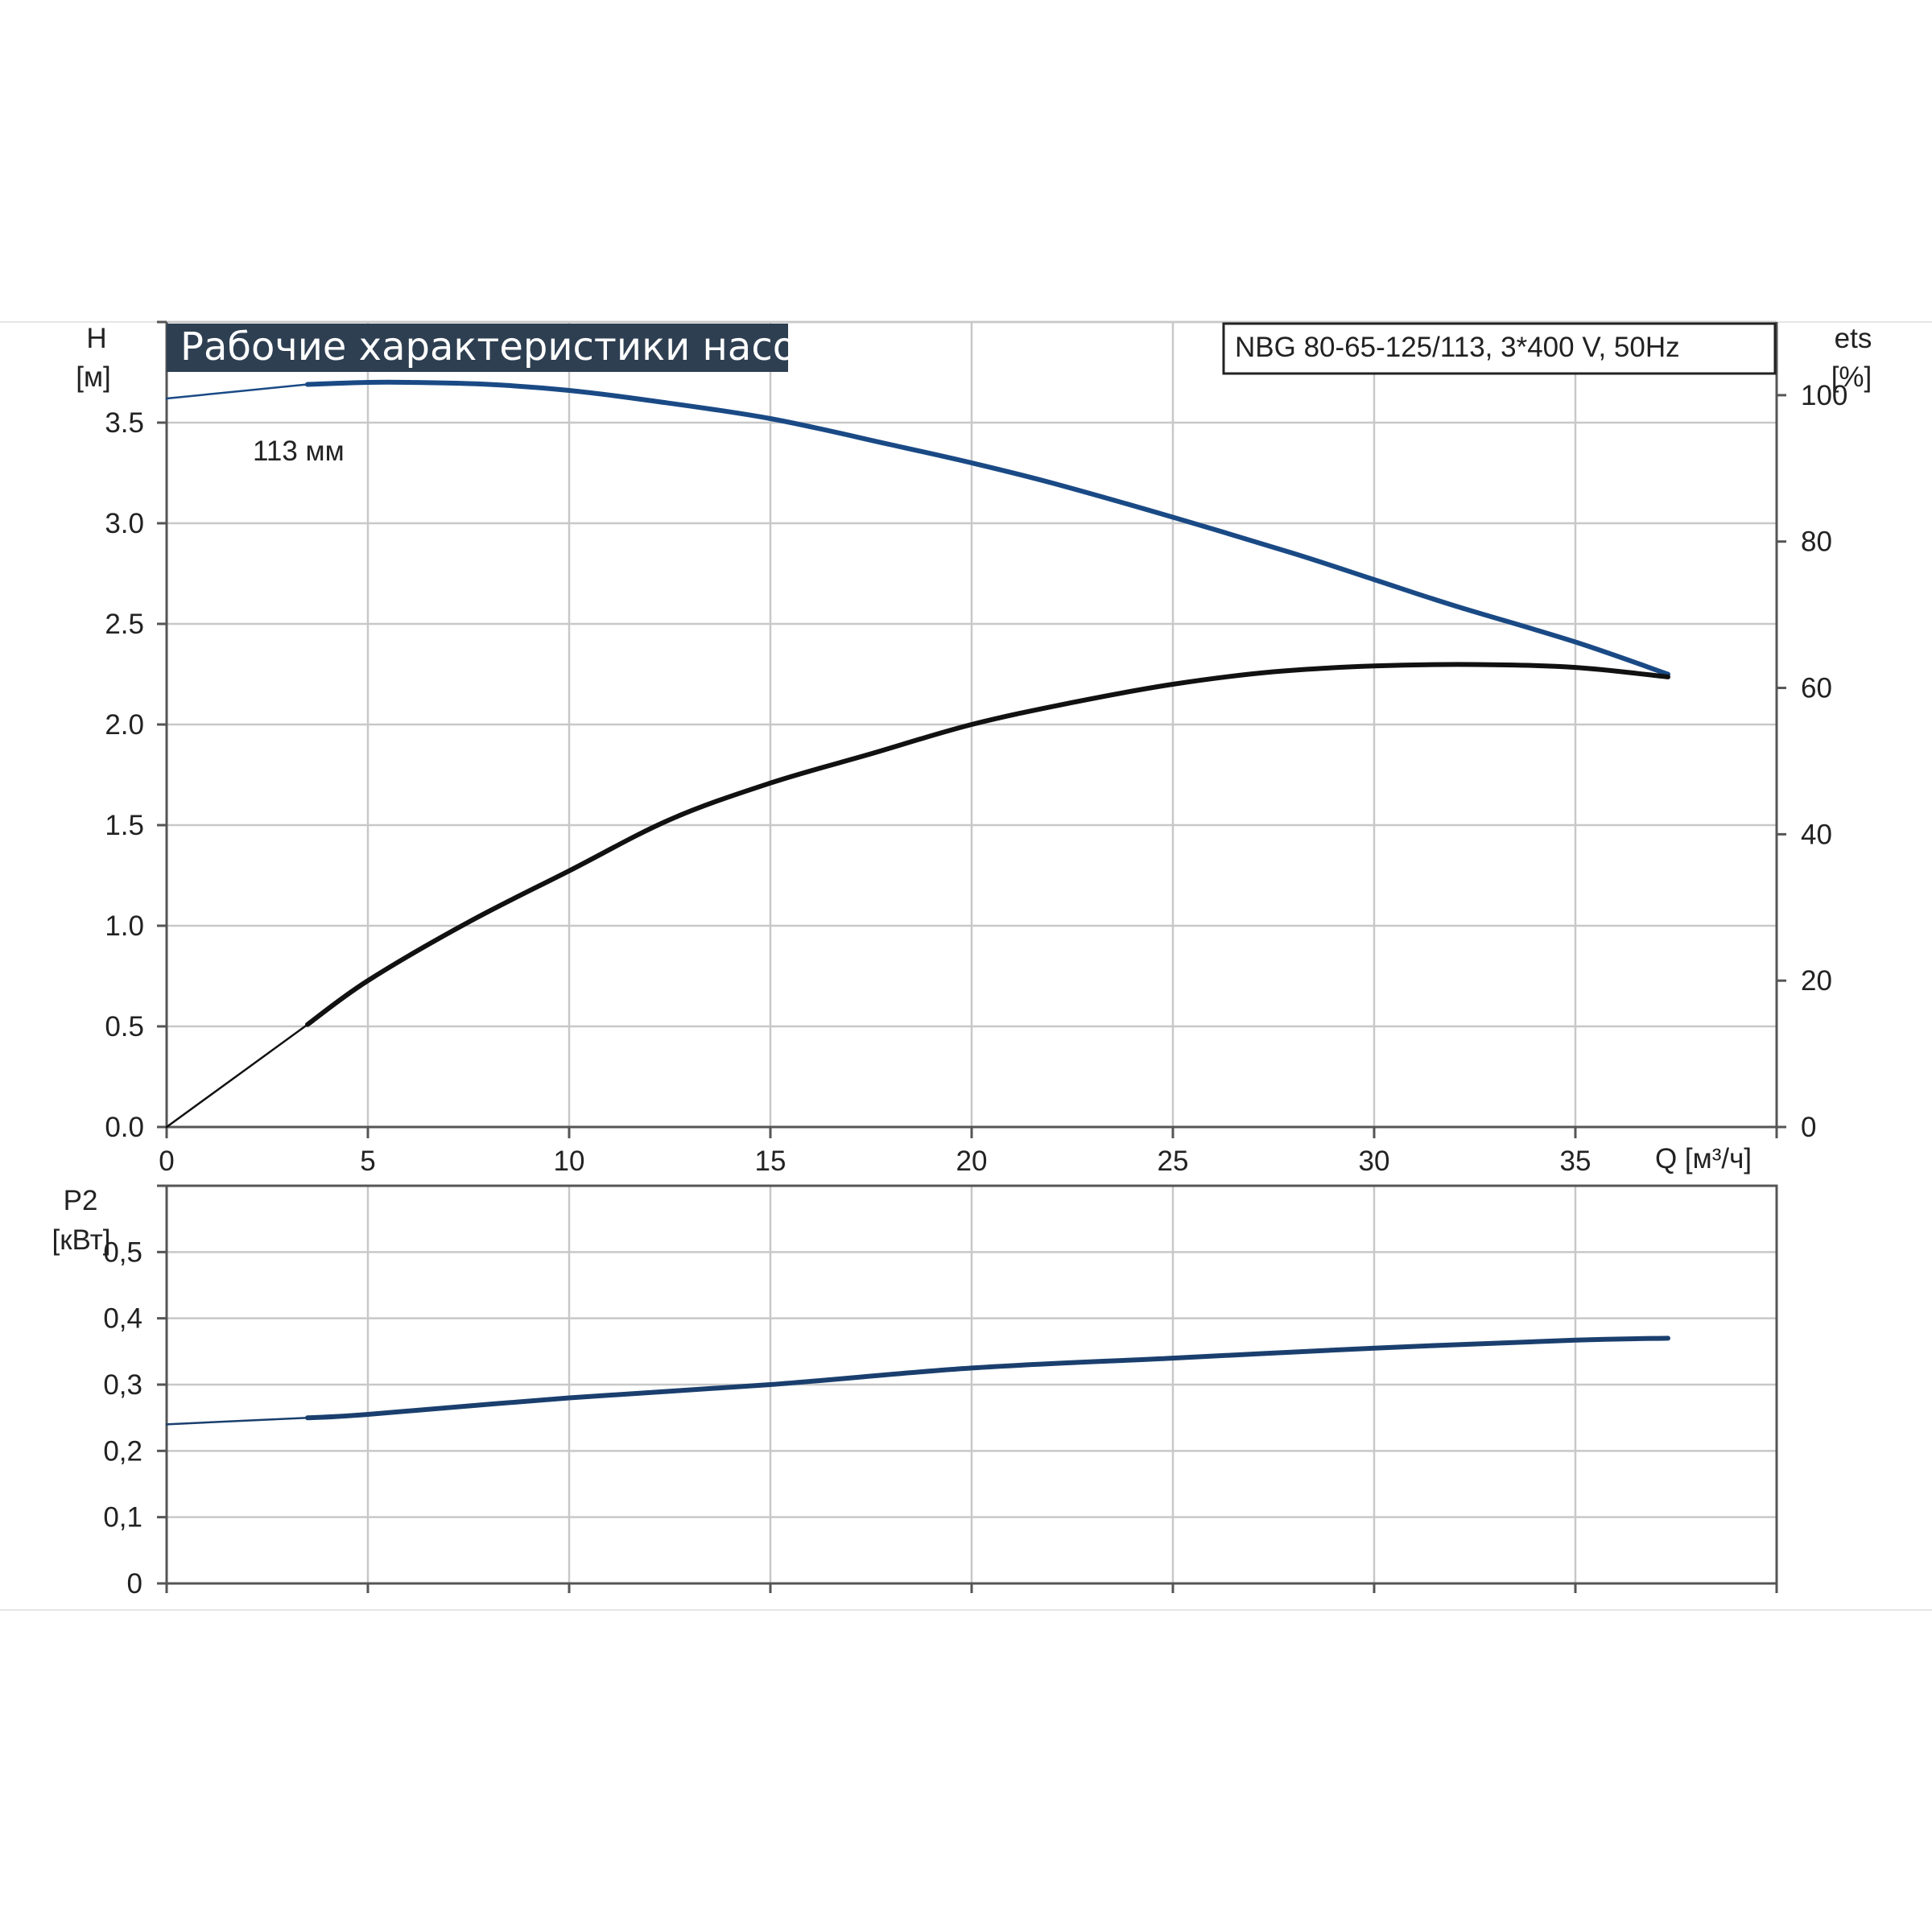  I want to click on y-right-tick-label: 60, so click(1816, 688).